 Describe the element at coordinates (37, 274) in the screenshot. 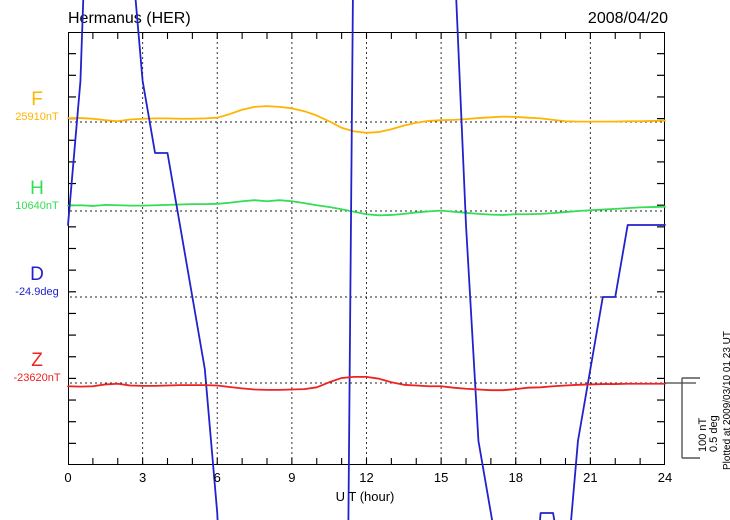

I see `component-symbol-d: D` at that location.